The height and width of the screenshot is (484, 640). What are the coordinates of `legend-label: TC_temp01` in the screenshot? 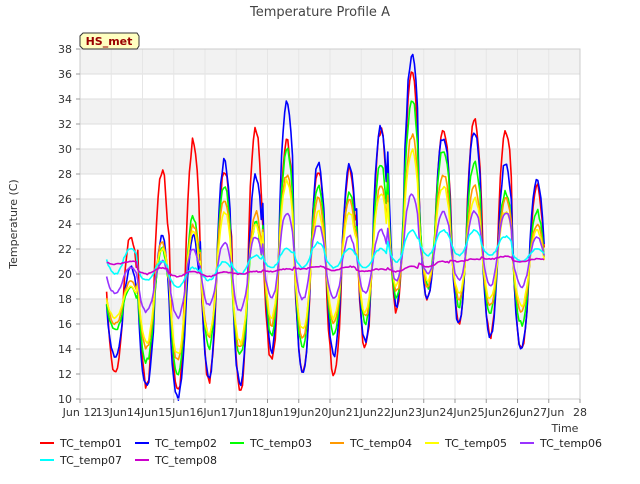 It's located at (90, 443).